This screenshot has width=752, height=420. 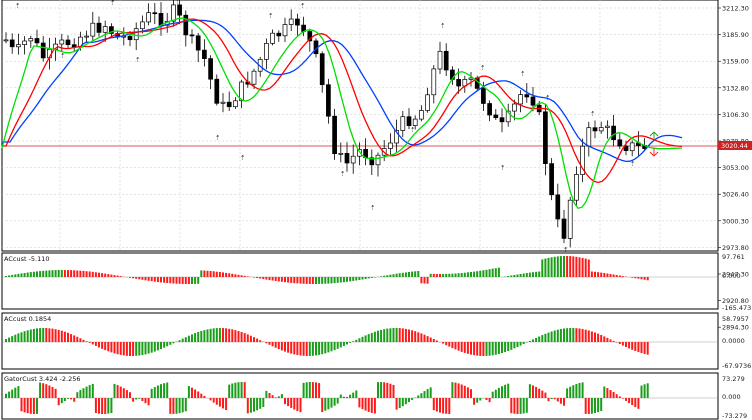 I want to click on ac-indicator-panel-1: ACcust -5.110, so click(x=360, y=281).